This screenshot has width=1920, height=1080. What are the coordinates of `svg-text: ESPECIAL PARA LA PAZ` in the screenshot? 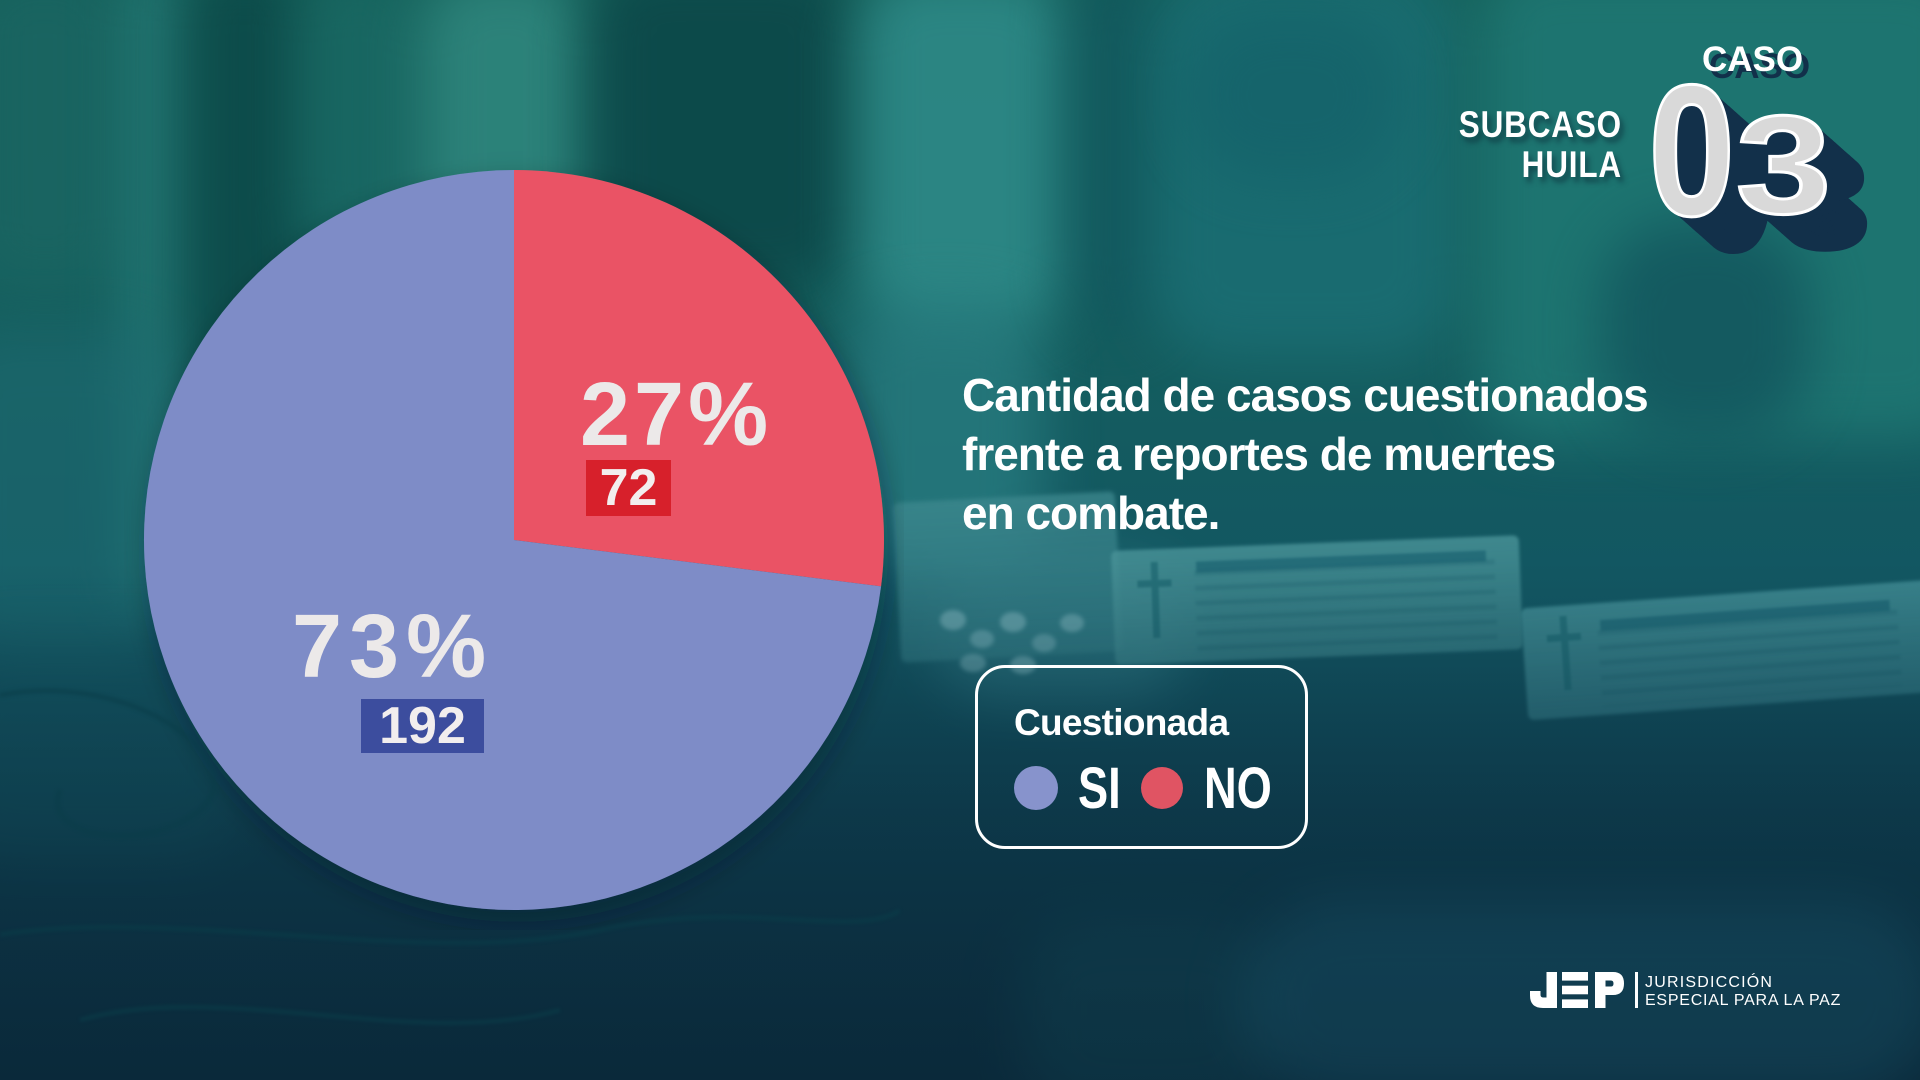 It's located at (1743, 1000).